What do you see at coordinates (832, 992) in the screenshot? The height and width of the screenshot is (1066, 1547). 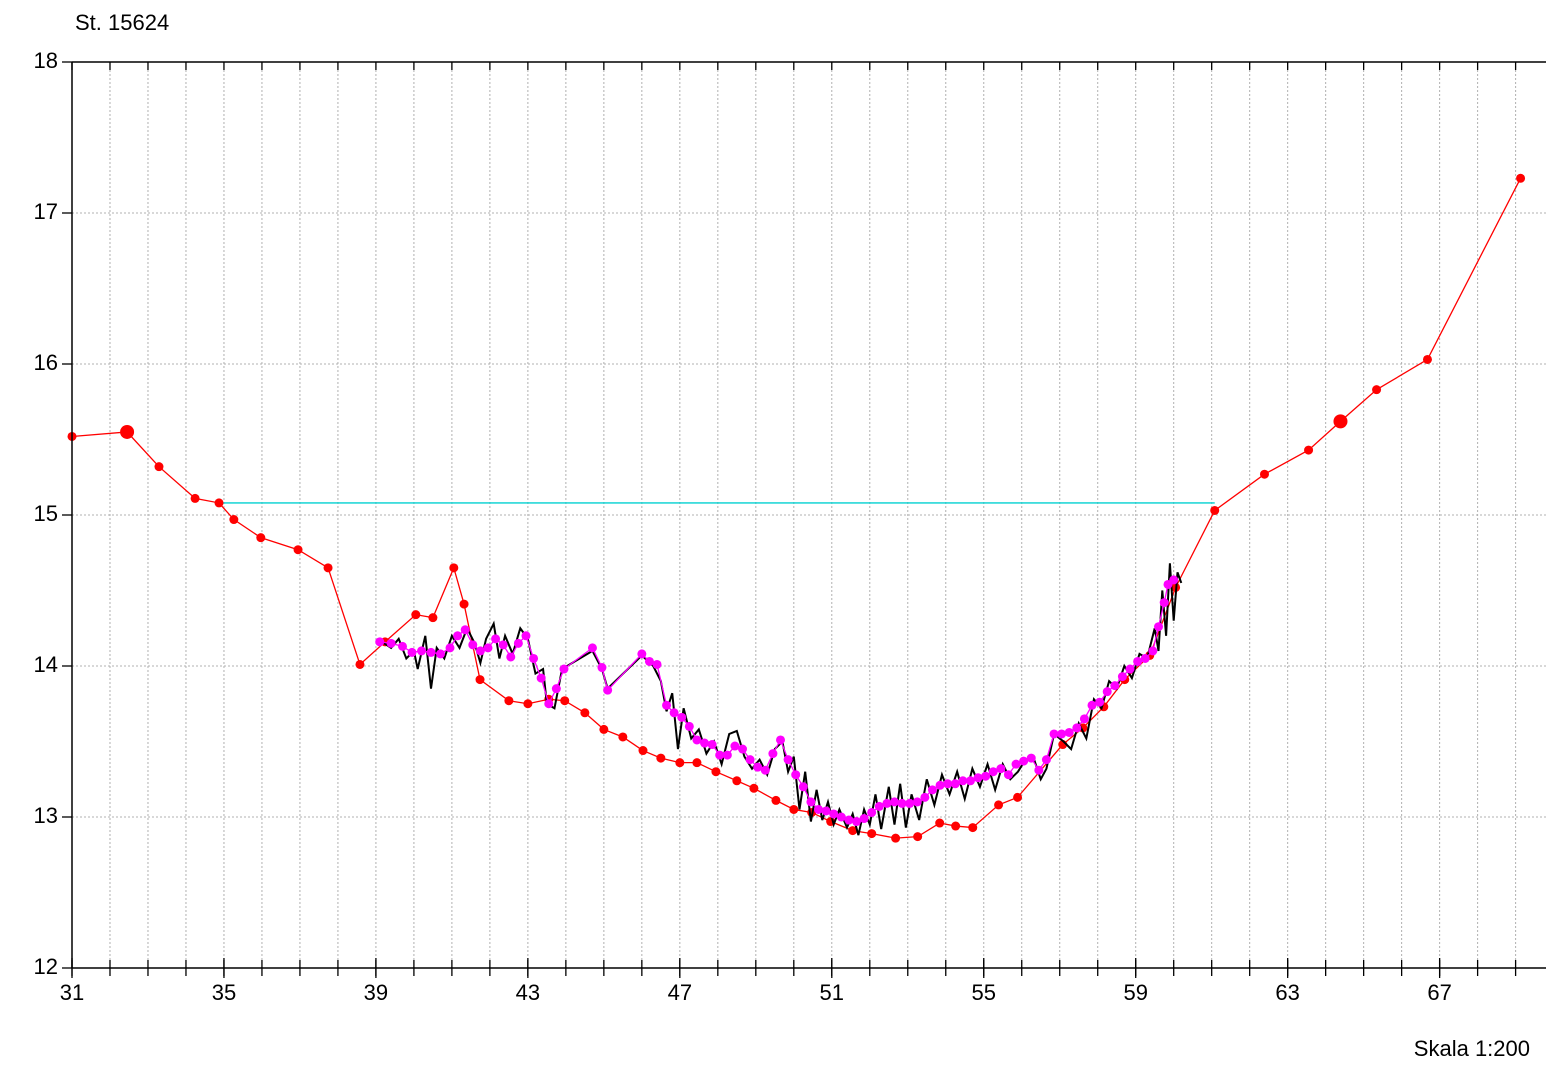 I see `x-tick-label: 51` at bounding box center [832, 992].